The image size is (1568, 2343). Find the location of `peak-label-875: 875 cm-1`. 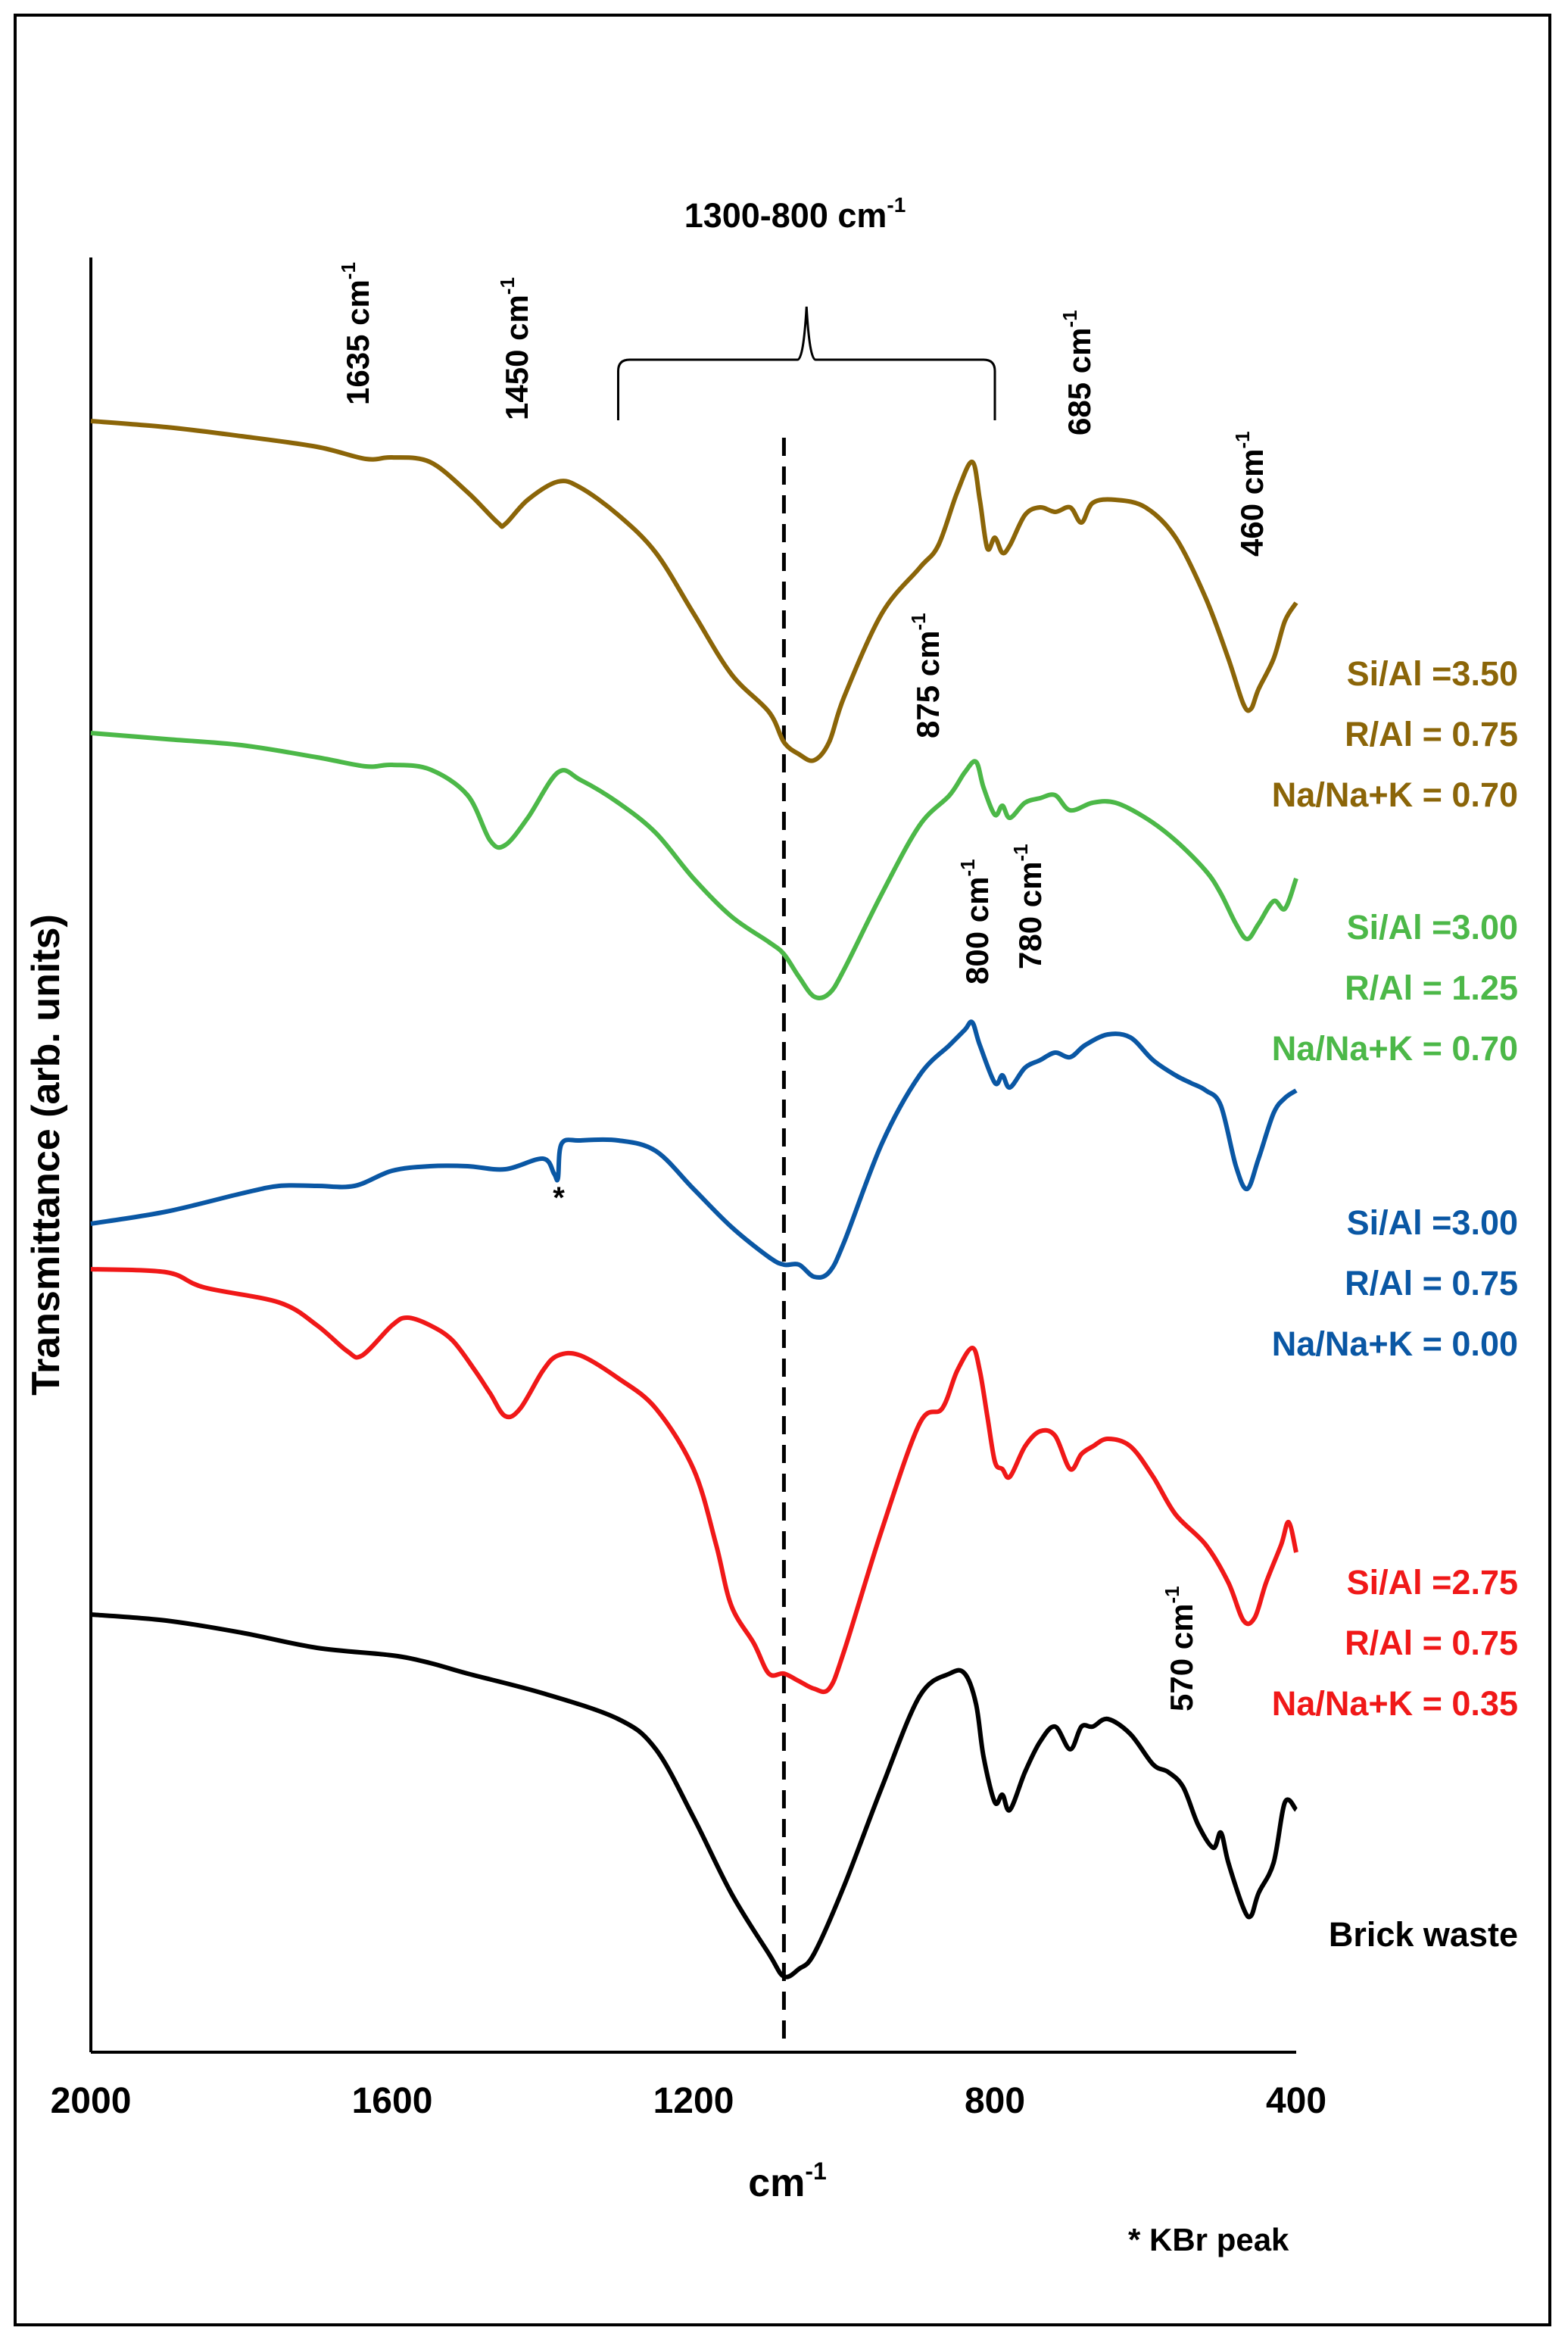

peak-label-875: 875 cm-1 is located at coordinates (927, 676).